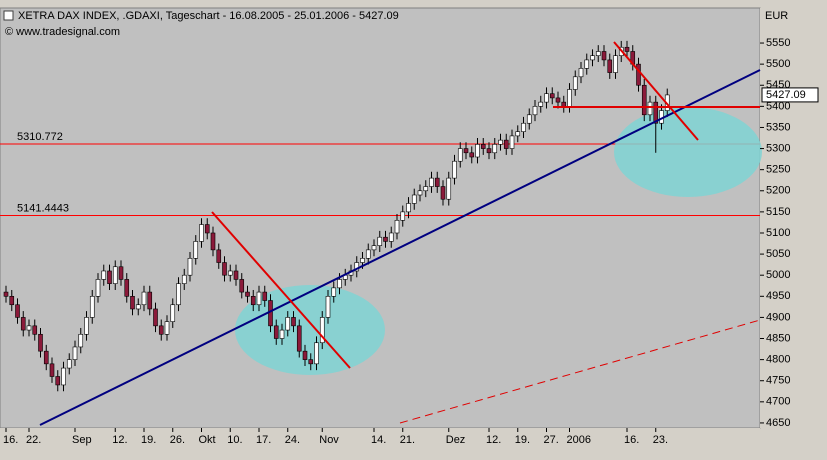 This screenshot has width=827, height=460. Describe the element at coordinates (778, 191) in the screenshot. I see `y-tick-label: 5200` at that location.